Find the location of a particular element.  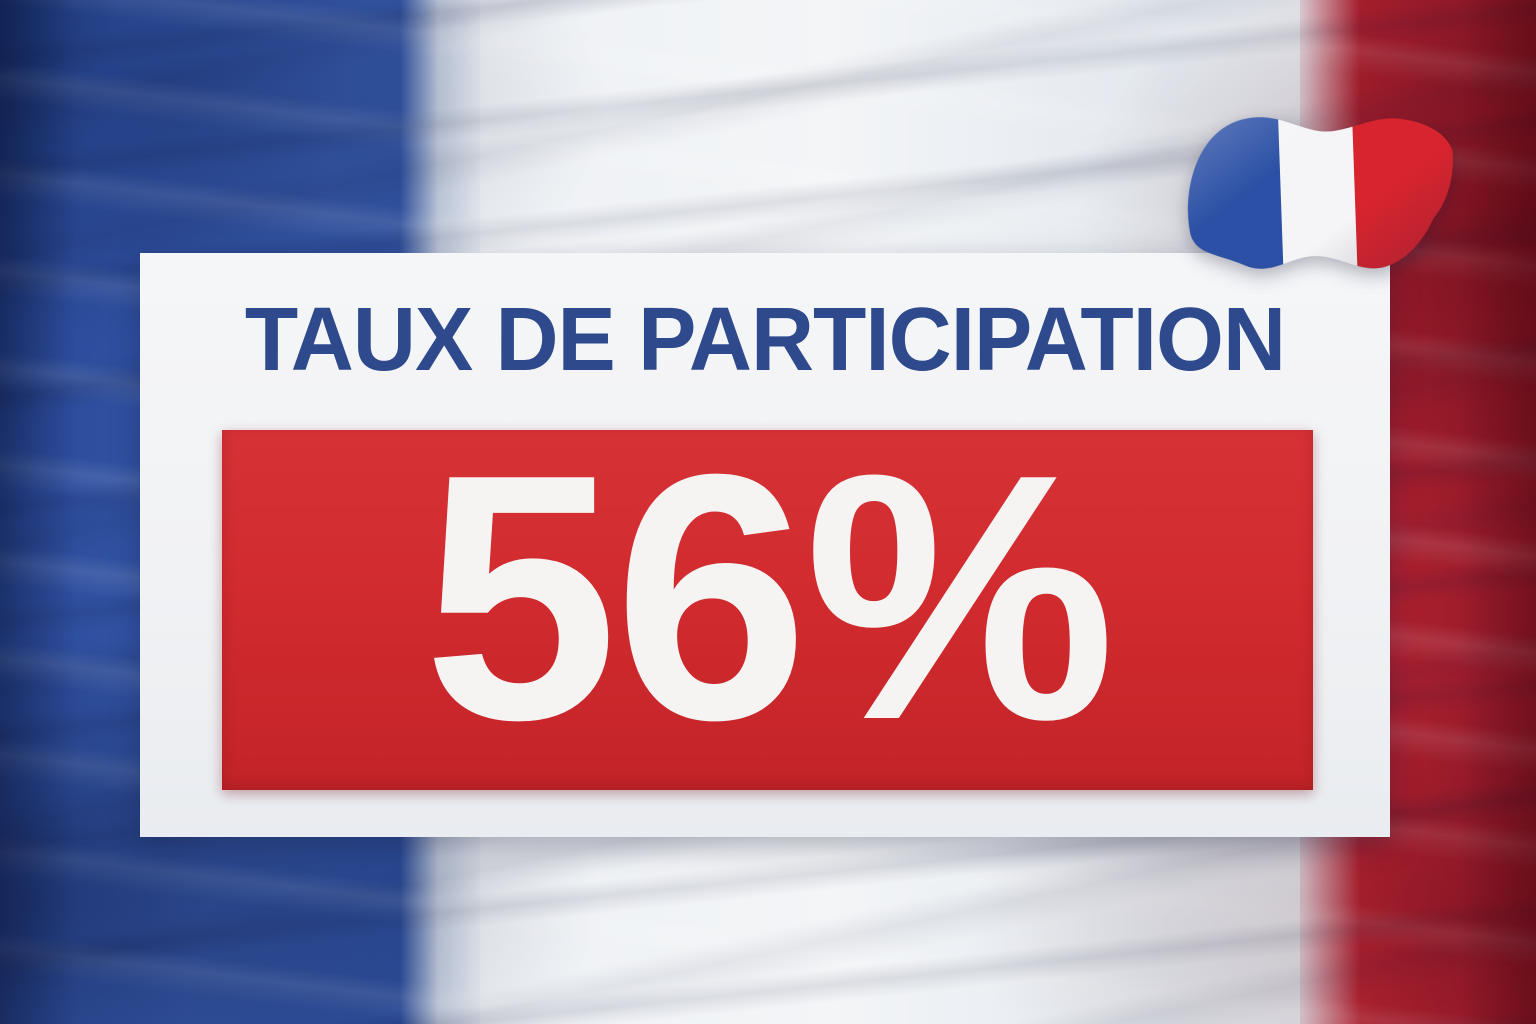

french-flag-icon is located at coordinates (1320, 192).